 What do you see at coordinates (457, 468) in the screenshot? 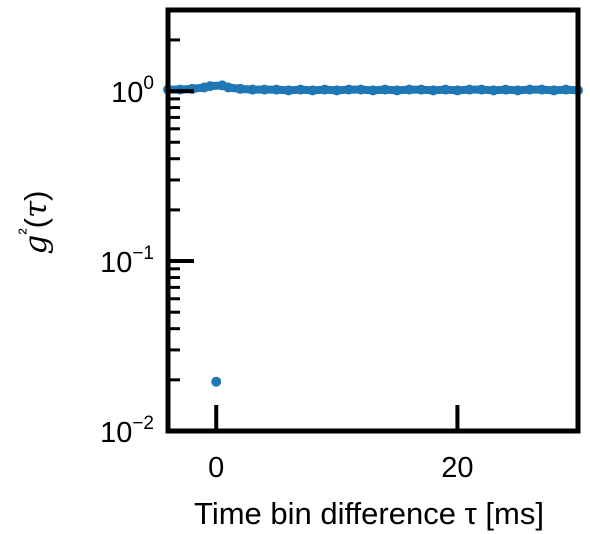
I see `x-tick-label: 20` at bounding box center [457, 468].